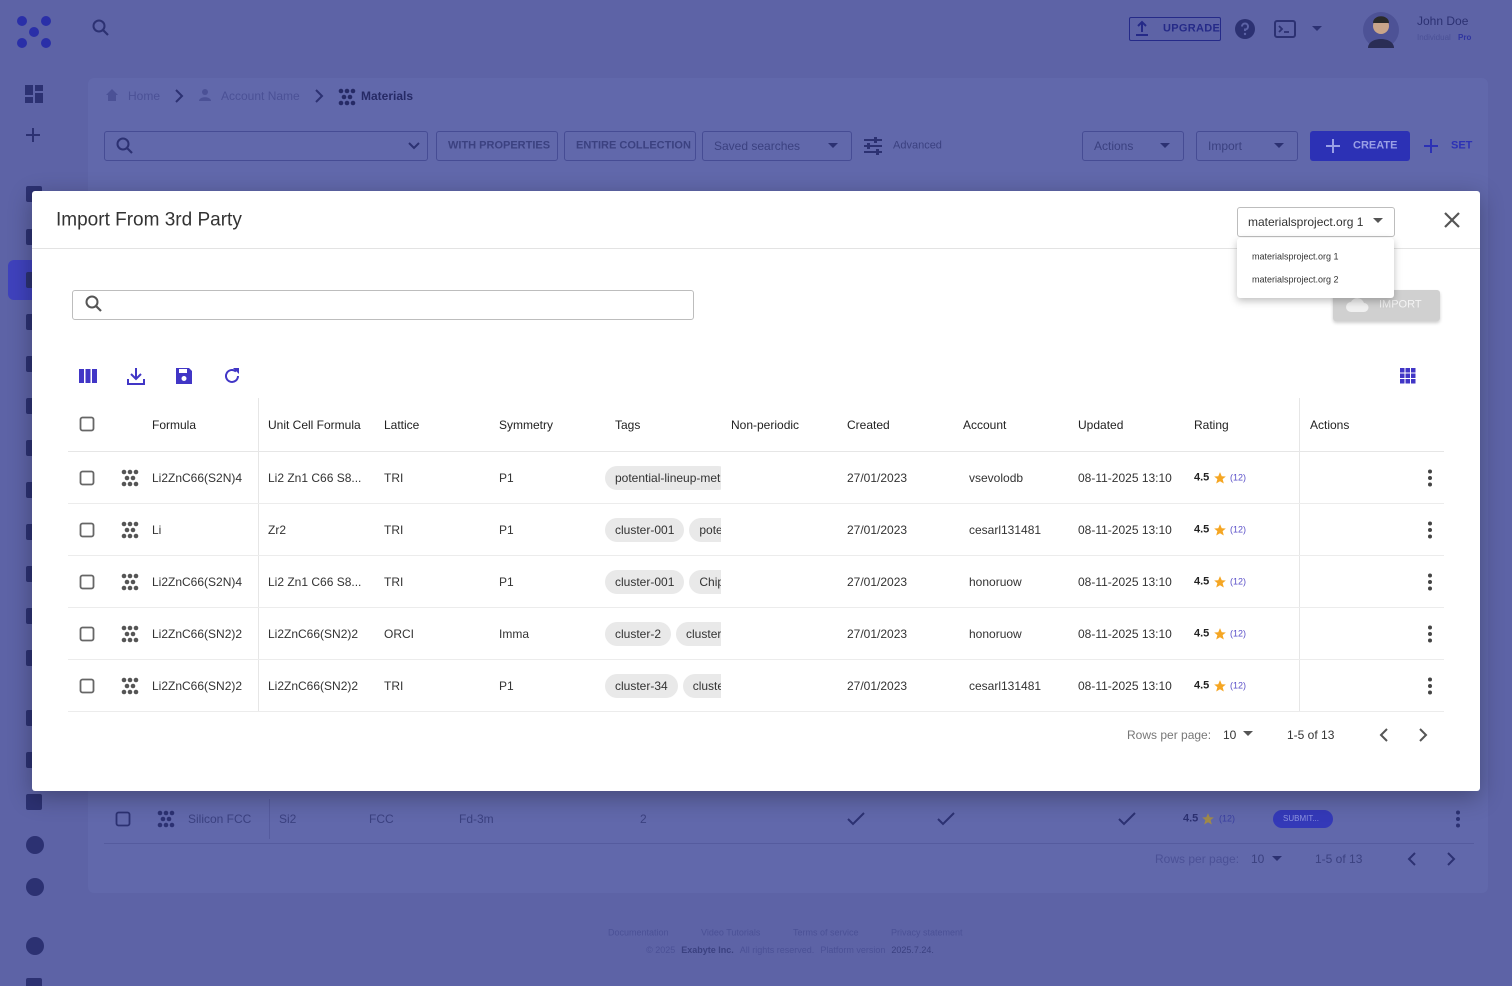 This screenshot has width=1512, height=986. What do you see at coordinates (1408, 376) in the screenshot?
I see `grid-view-button` at bounding box center [1408, 376].